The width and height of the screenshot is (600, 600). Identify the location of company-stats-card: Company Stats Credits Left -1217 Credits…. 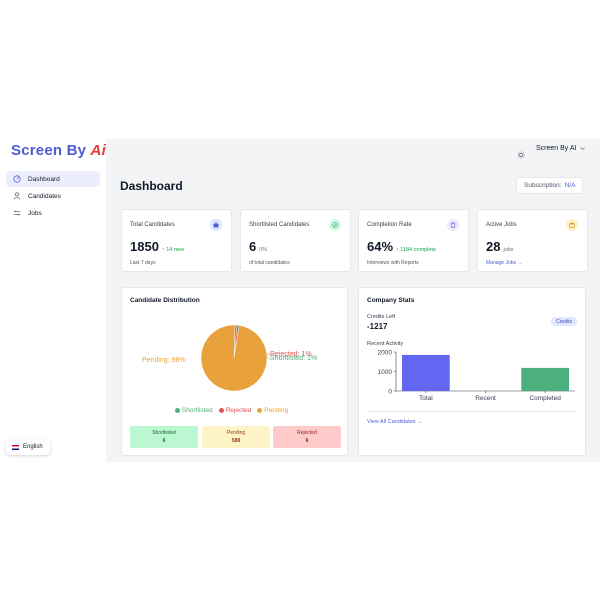
(472, 371).